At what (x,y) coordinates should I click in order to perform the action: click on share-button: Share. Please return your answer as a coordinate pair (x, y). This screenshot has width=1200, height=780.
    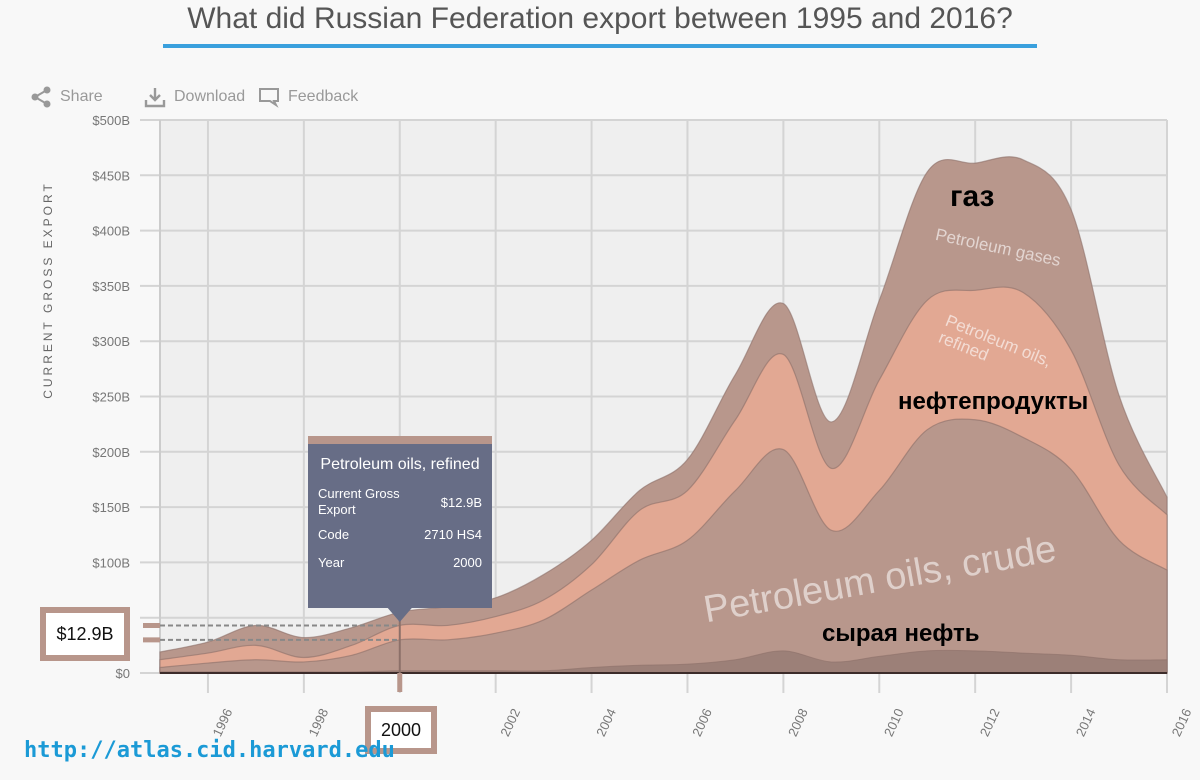
    Looking at the image, I should click on (66, 97).